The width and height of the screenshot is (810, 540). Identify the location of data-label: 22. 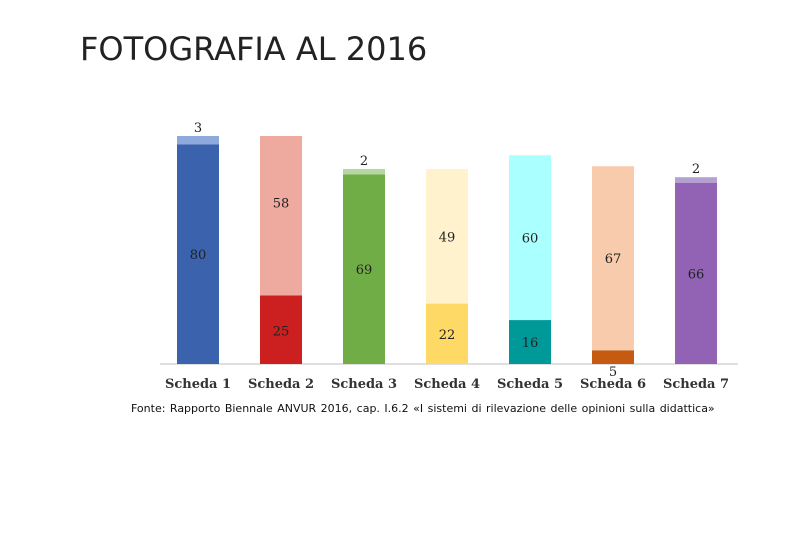
(447, 335).